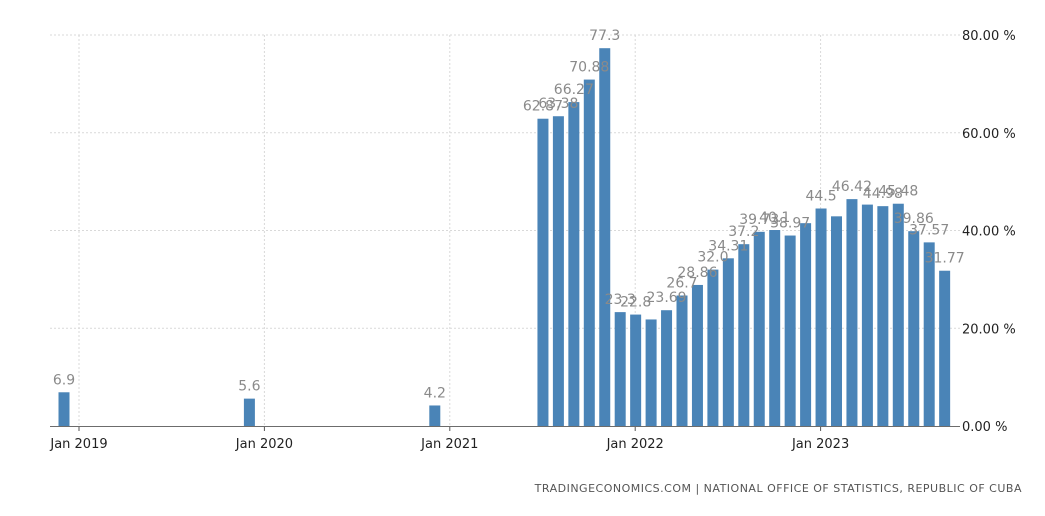  Describe the element at coordinates (543, 107) in the screenshot. I see `data-label: 62.87` at that location.